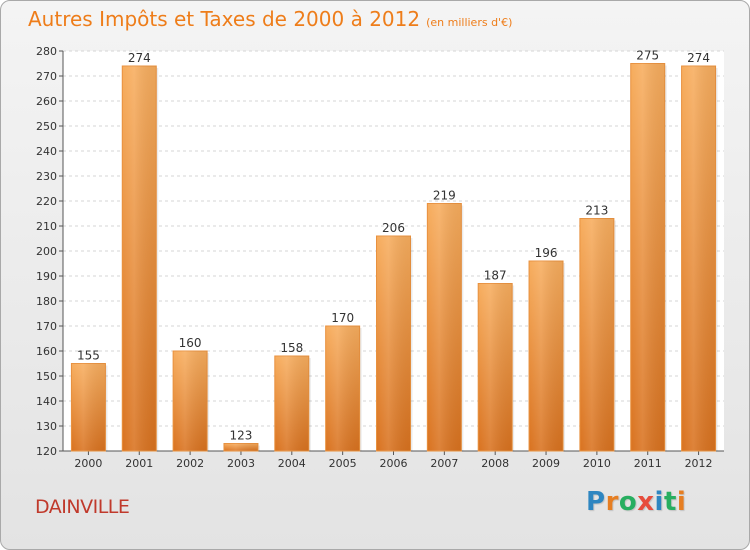 The width and height of the screenshot is (750, 550). What do you see at coordinates (190, 343) in the screenshot?
I see `data-label: 160` at bounding box center [190, 343].